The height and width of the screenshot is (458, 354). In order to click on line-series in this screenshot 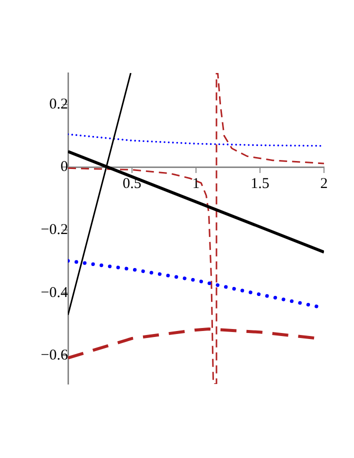, I will do `click(196, 140)`.